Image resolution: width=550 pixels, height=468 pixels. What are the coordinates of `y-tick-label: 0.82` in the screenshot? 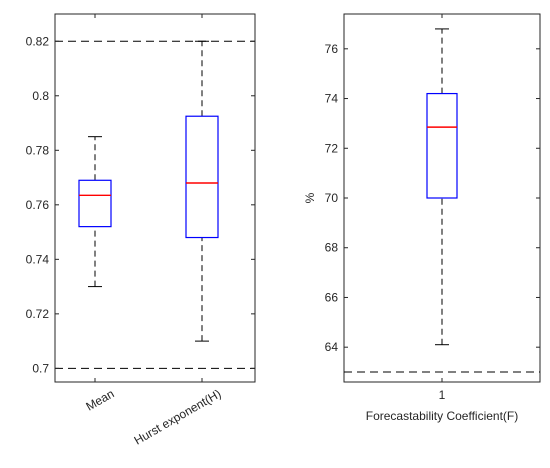 It's located at (38, 41).